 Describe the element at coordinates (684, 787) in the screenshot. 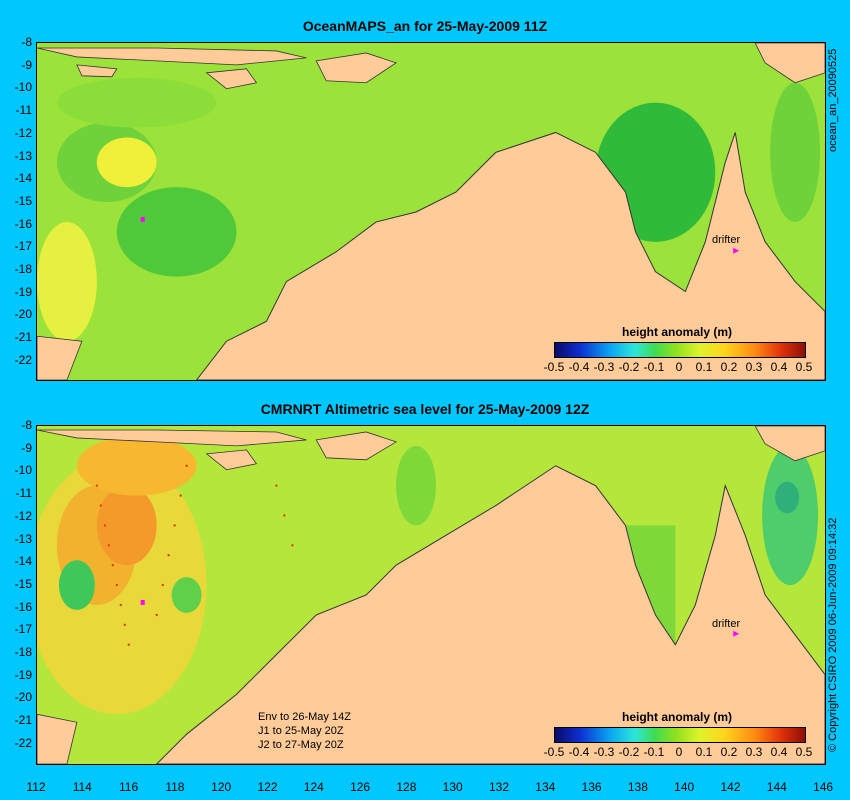

I see `x-tick-label: 140` at that location.